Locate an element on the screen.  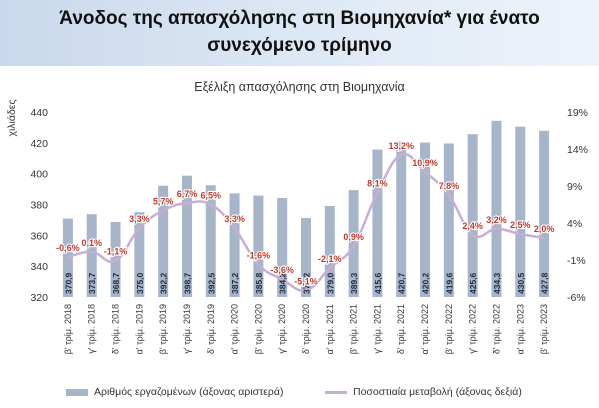
category-label: β' τρίμ. 2022 is located at coordinates (449, 329).